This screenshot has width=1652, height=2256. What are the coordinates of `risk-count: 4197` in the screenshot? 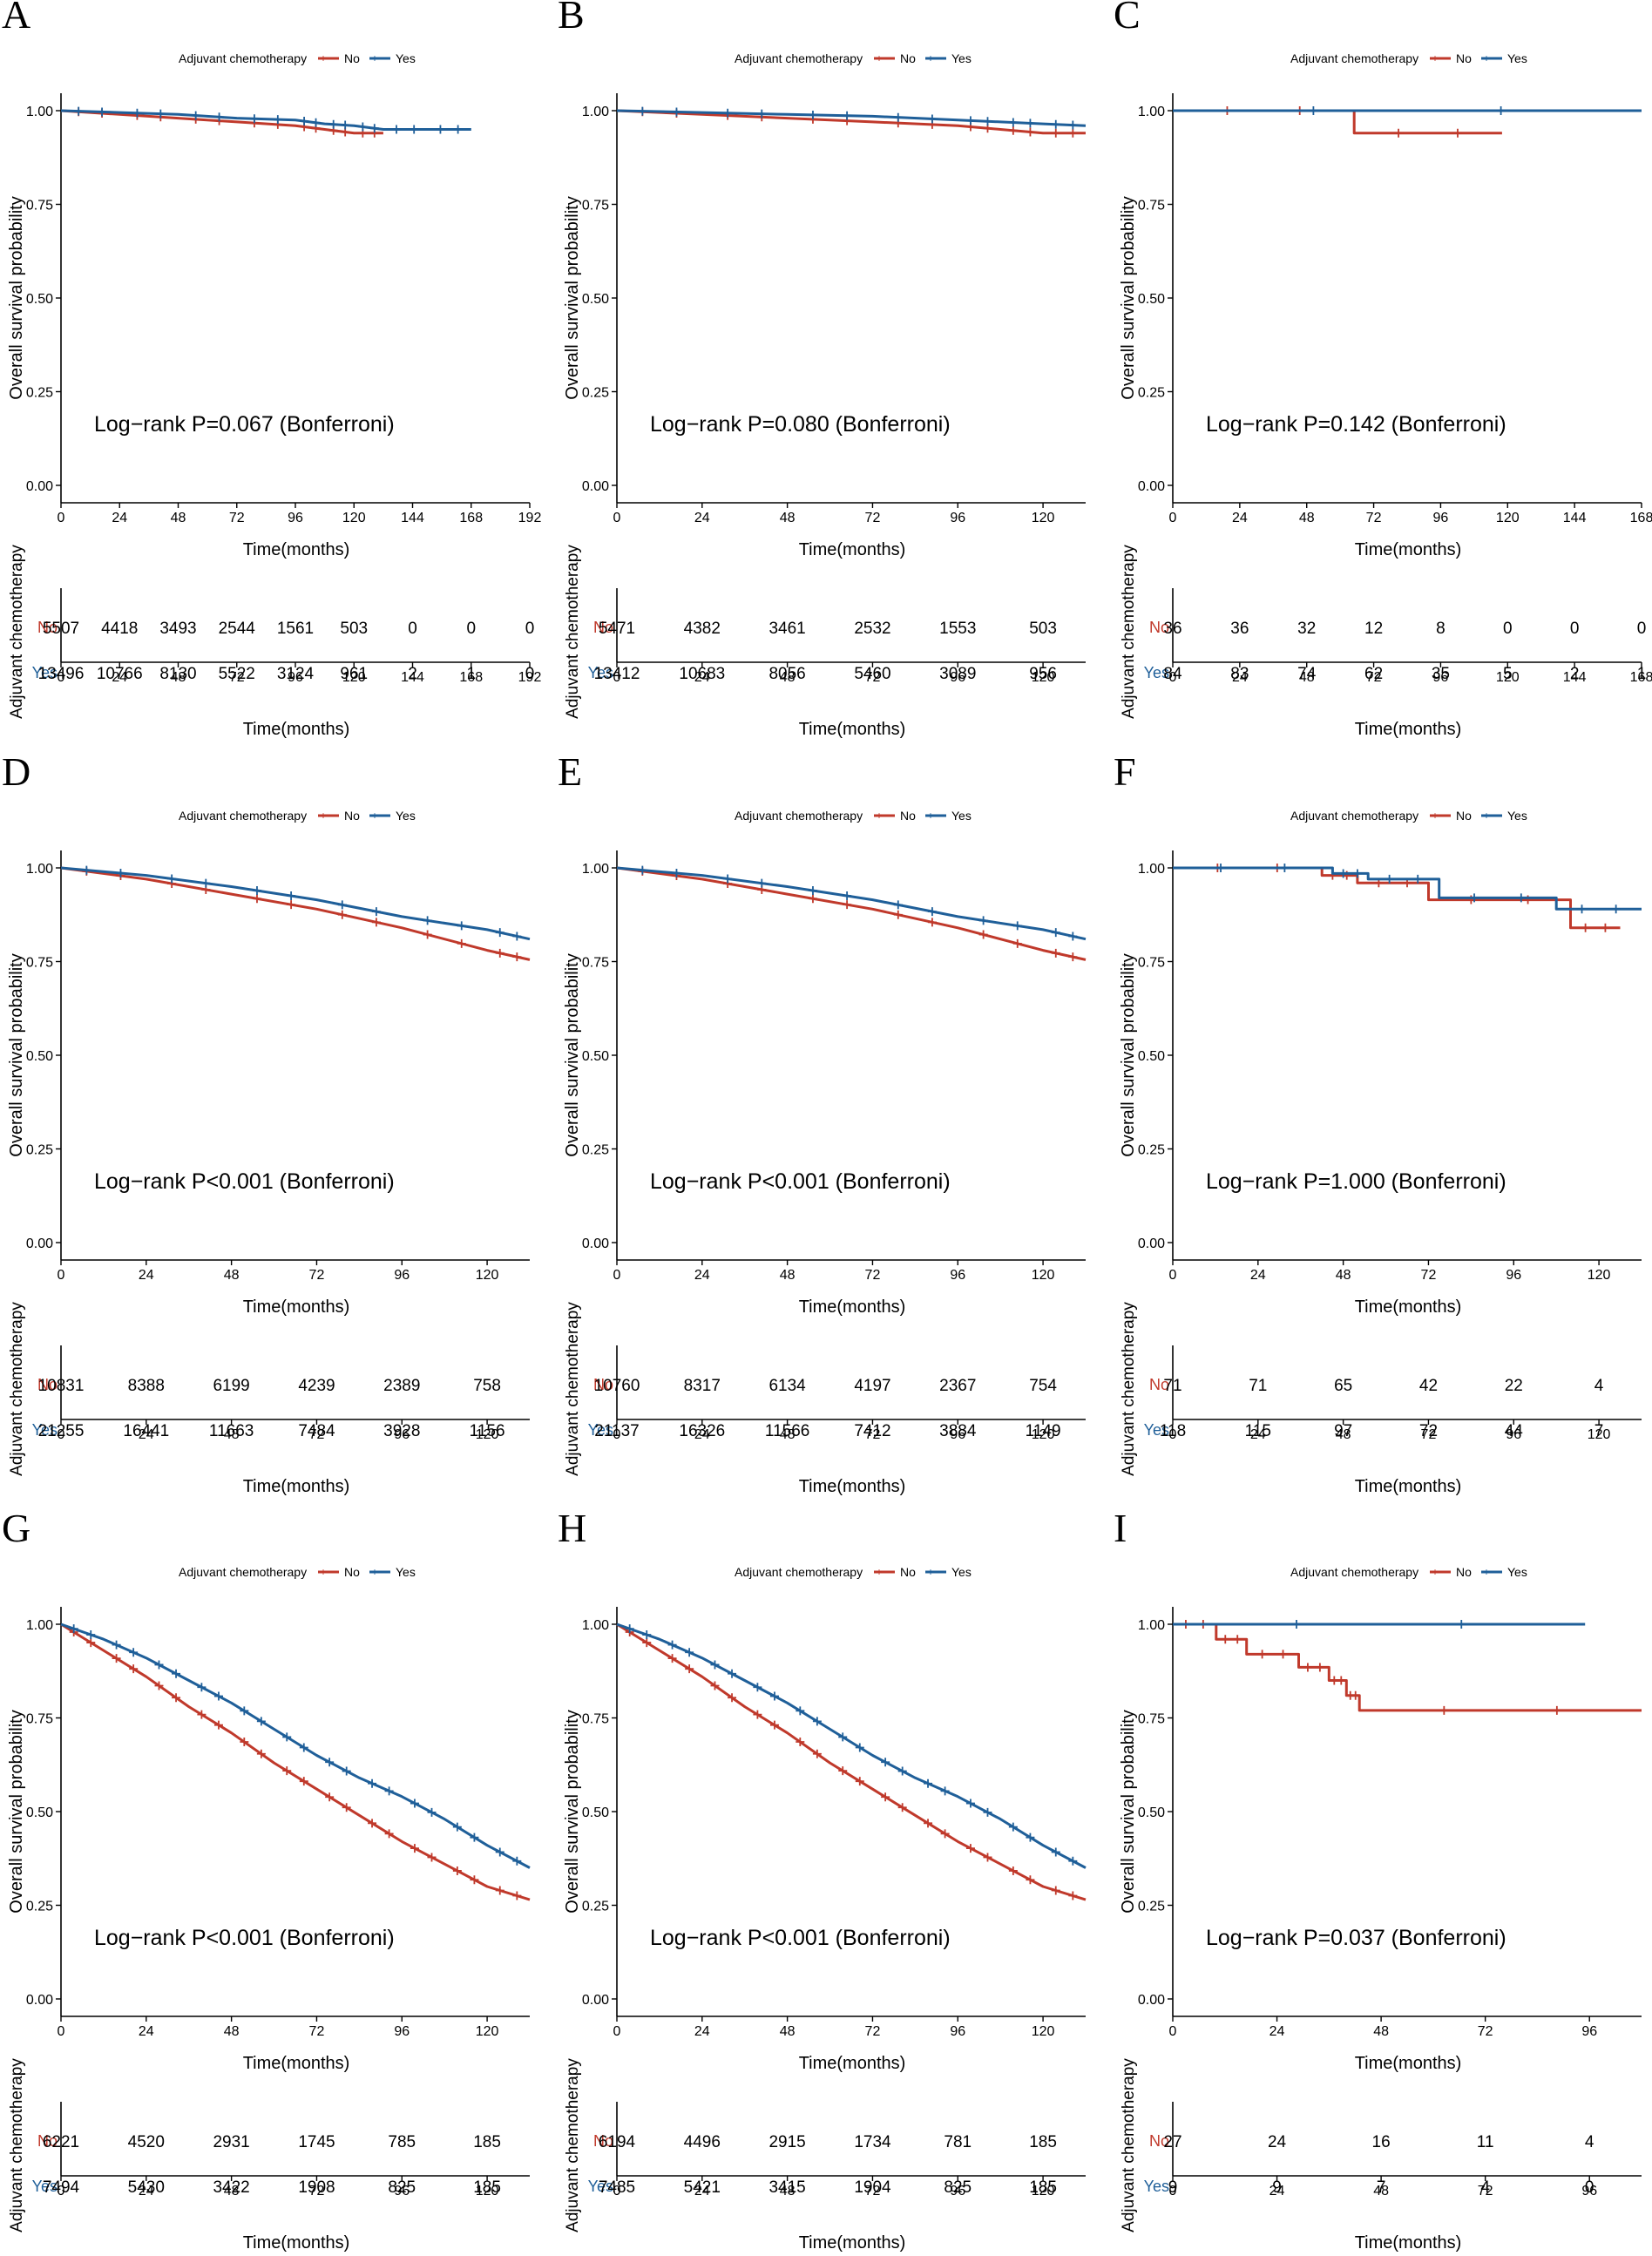 It's located at (872, 1386).